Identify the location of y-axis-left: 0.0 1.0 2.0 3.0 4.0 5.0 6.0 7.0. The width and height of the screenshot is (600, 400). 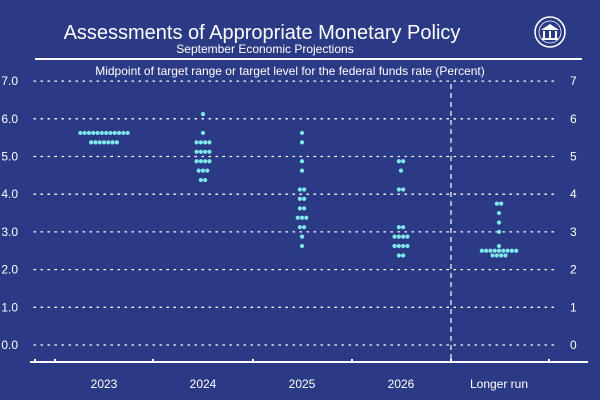
(9, 213).